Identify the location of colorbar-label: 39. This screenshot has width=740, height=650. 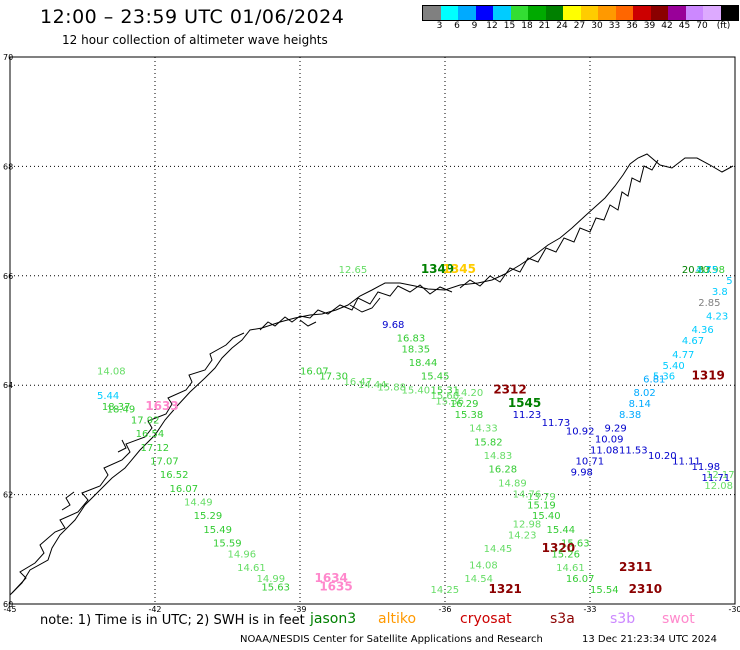
(649, 26).